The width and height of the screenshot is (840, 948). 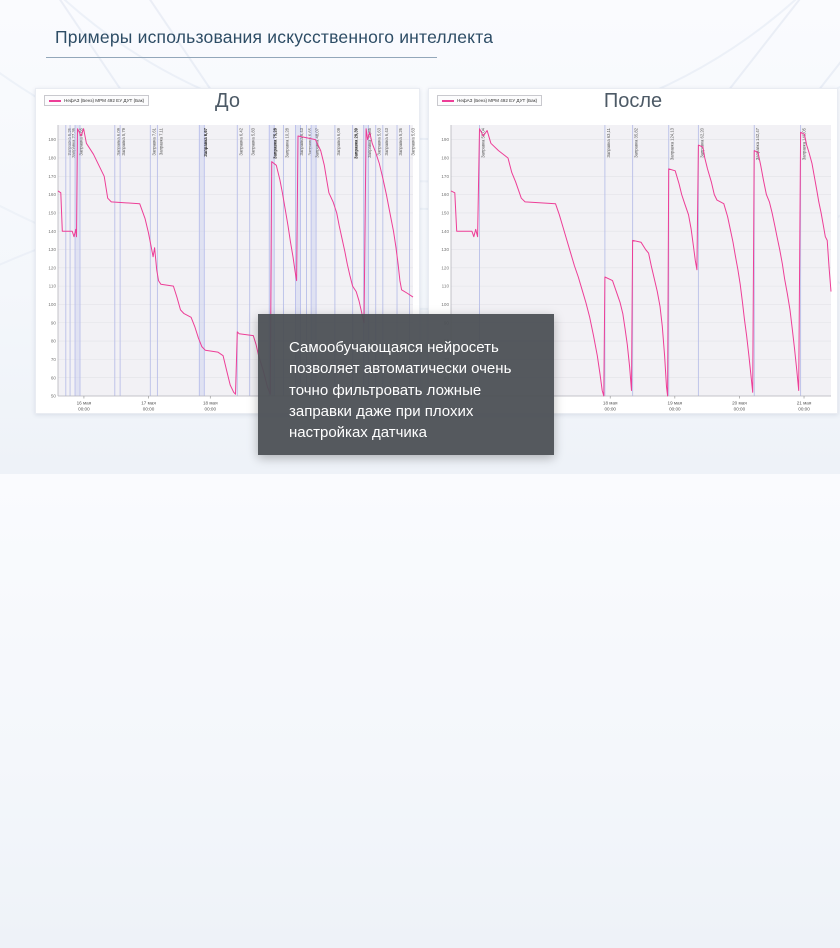 I want to click on svg-text: Заправка 7,11, so click(x=160, y=141).